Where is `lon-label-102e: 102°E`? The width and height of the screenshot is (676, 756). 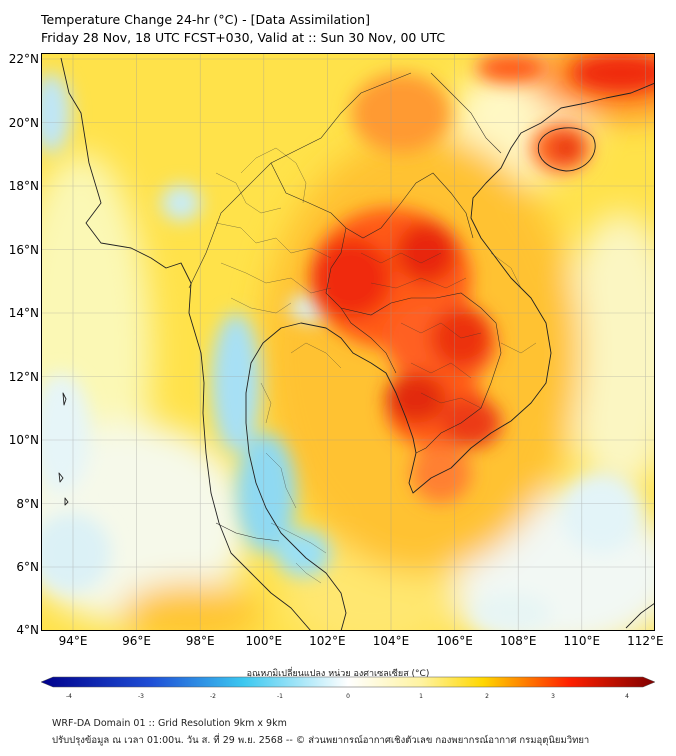
lon-label-102e: 102°E is located at coordinates (327, 641).